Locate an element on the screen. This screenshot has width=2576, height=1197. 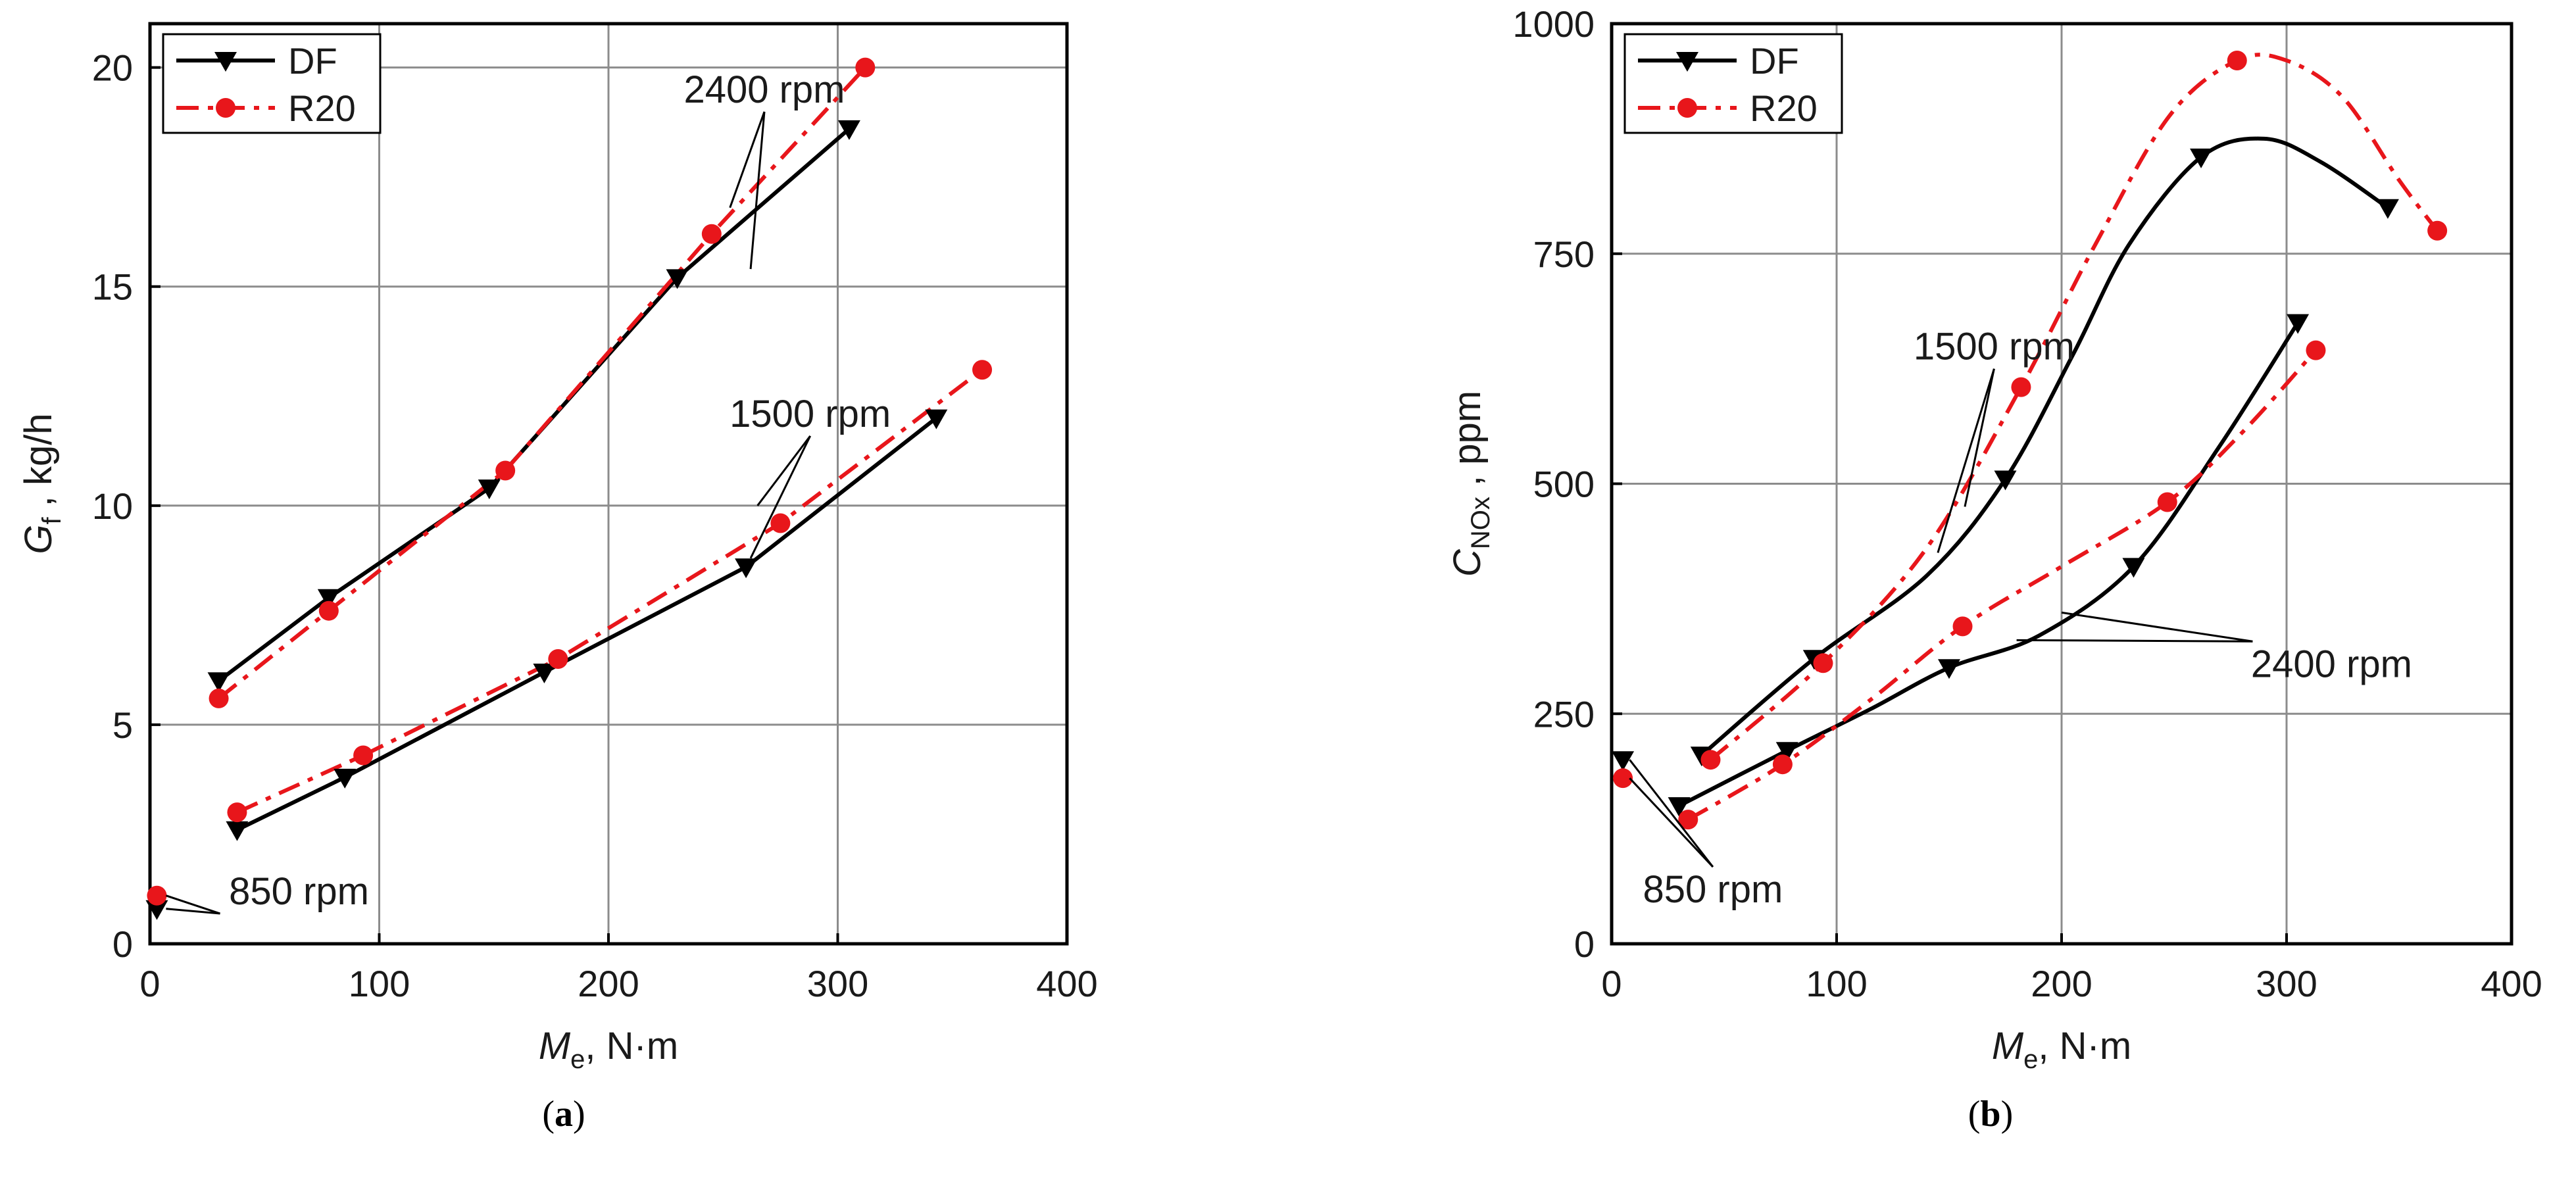
x-axis-label-a: Me, N·m is located at coordinates (608, 1049).